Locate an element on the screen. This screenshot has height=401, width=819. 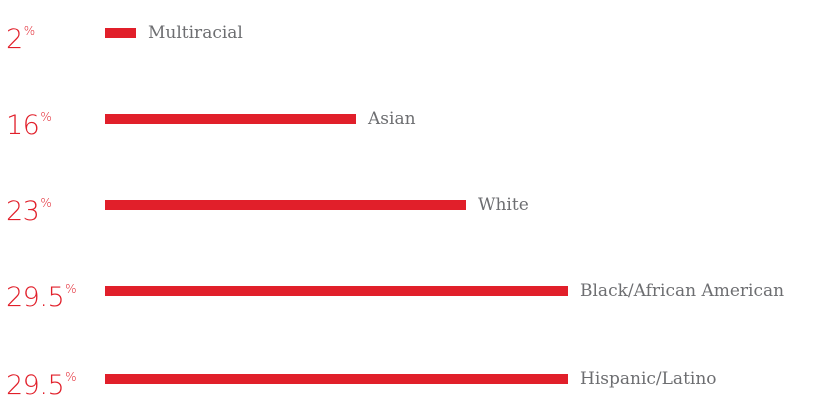
bar-row: 23% White is located at coordinates (409, 206).